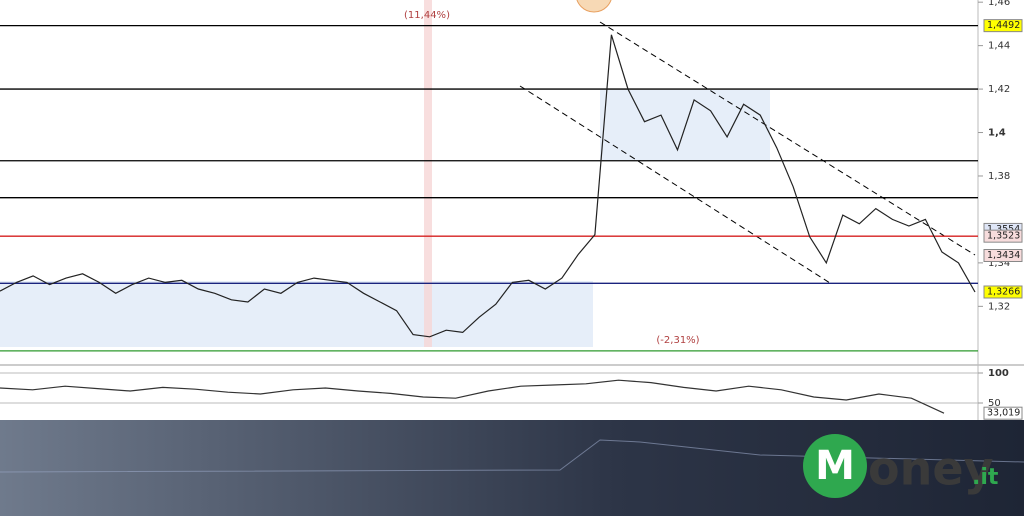 This screenshot has height=516, width=1024. I want to click on price-tag-label: 33,019, so click(1003, 413).